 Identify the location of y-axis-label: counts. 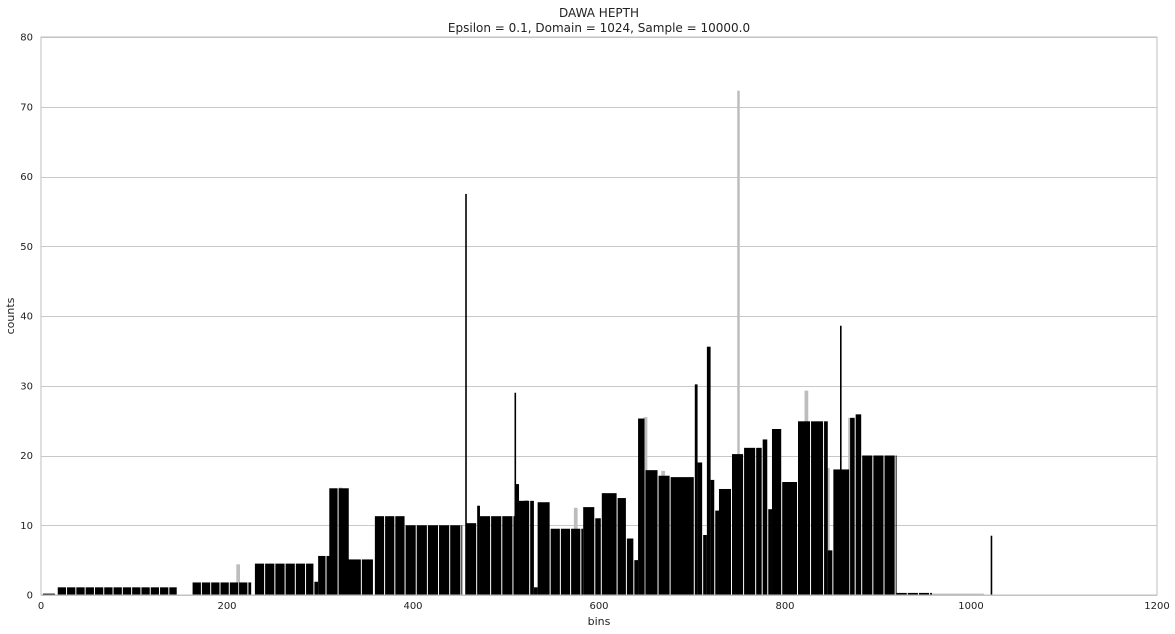
(10, 315).